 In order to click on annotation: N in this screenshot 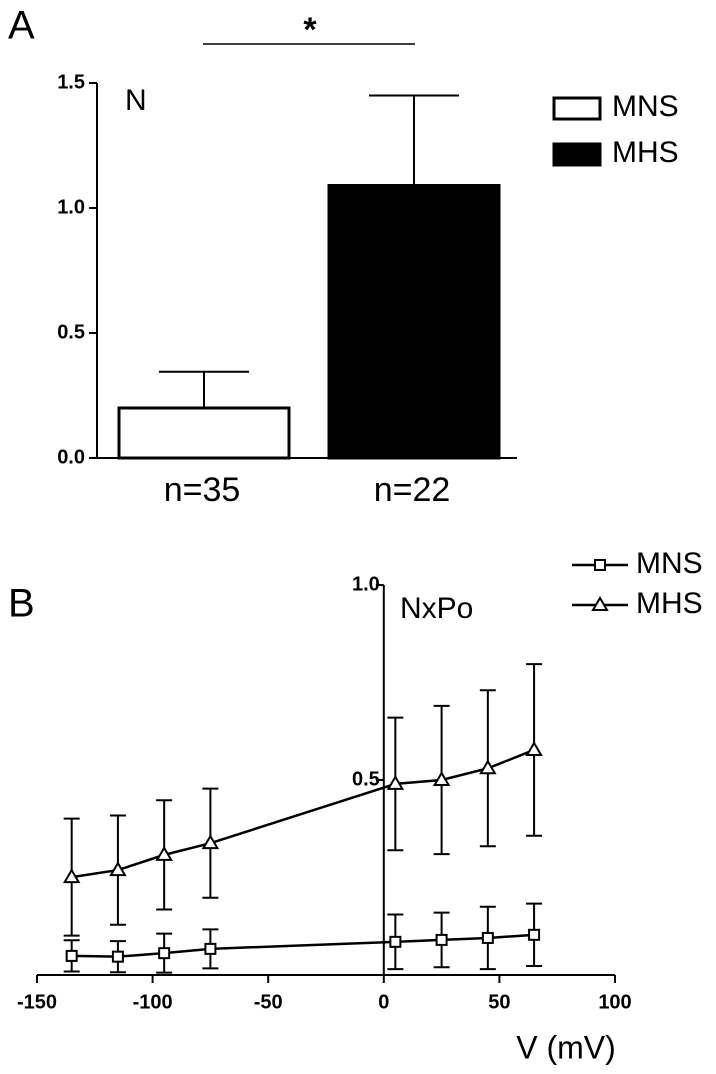, I will do `click(136, 100)`.